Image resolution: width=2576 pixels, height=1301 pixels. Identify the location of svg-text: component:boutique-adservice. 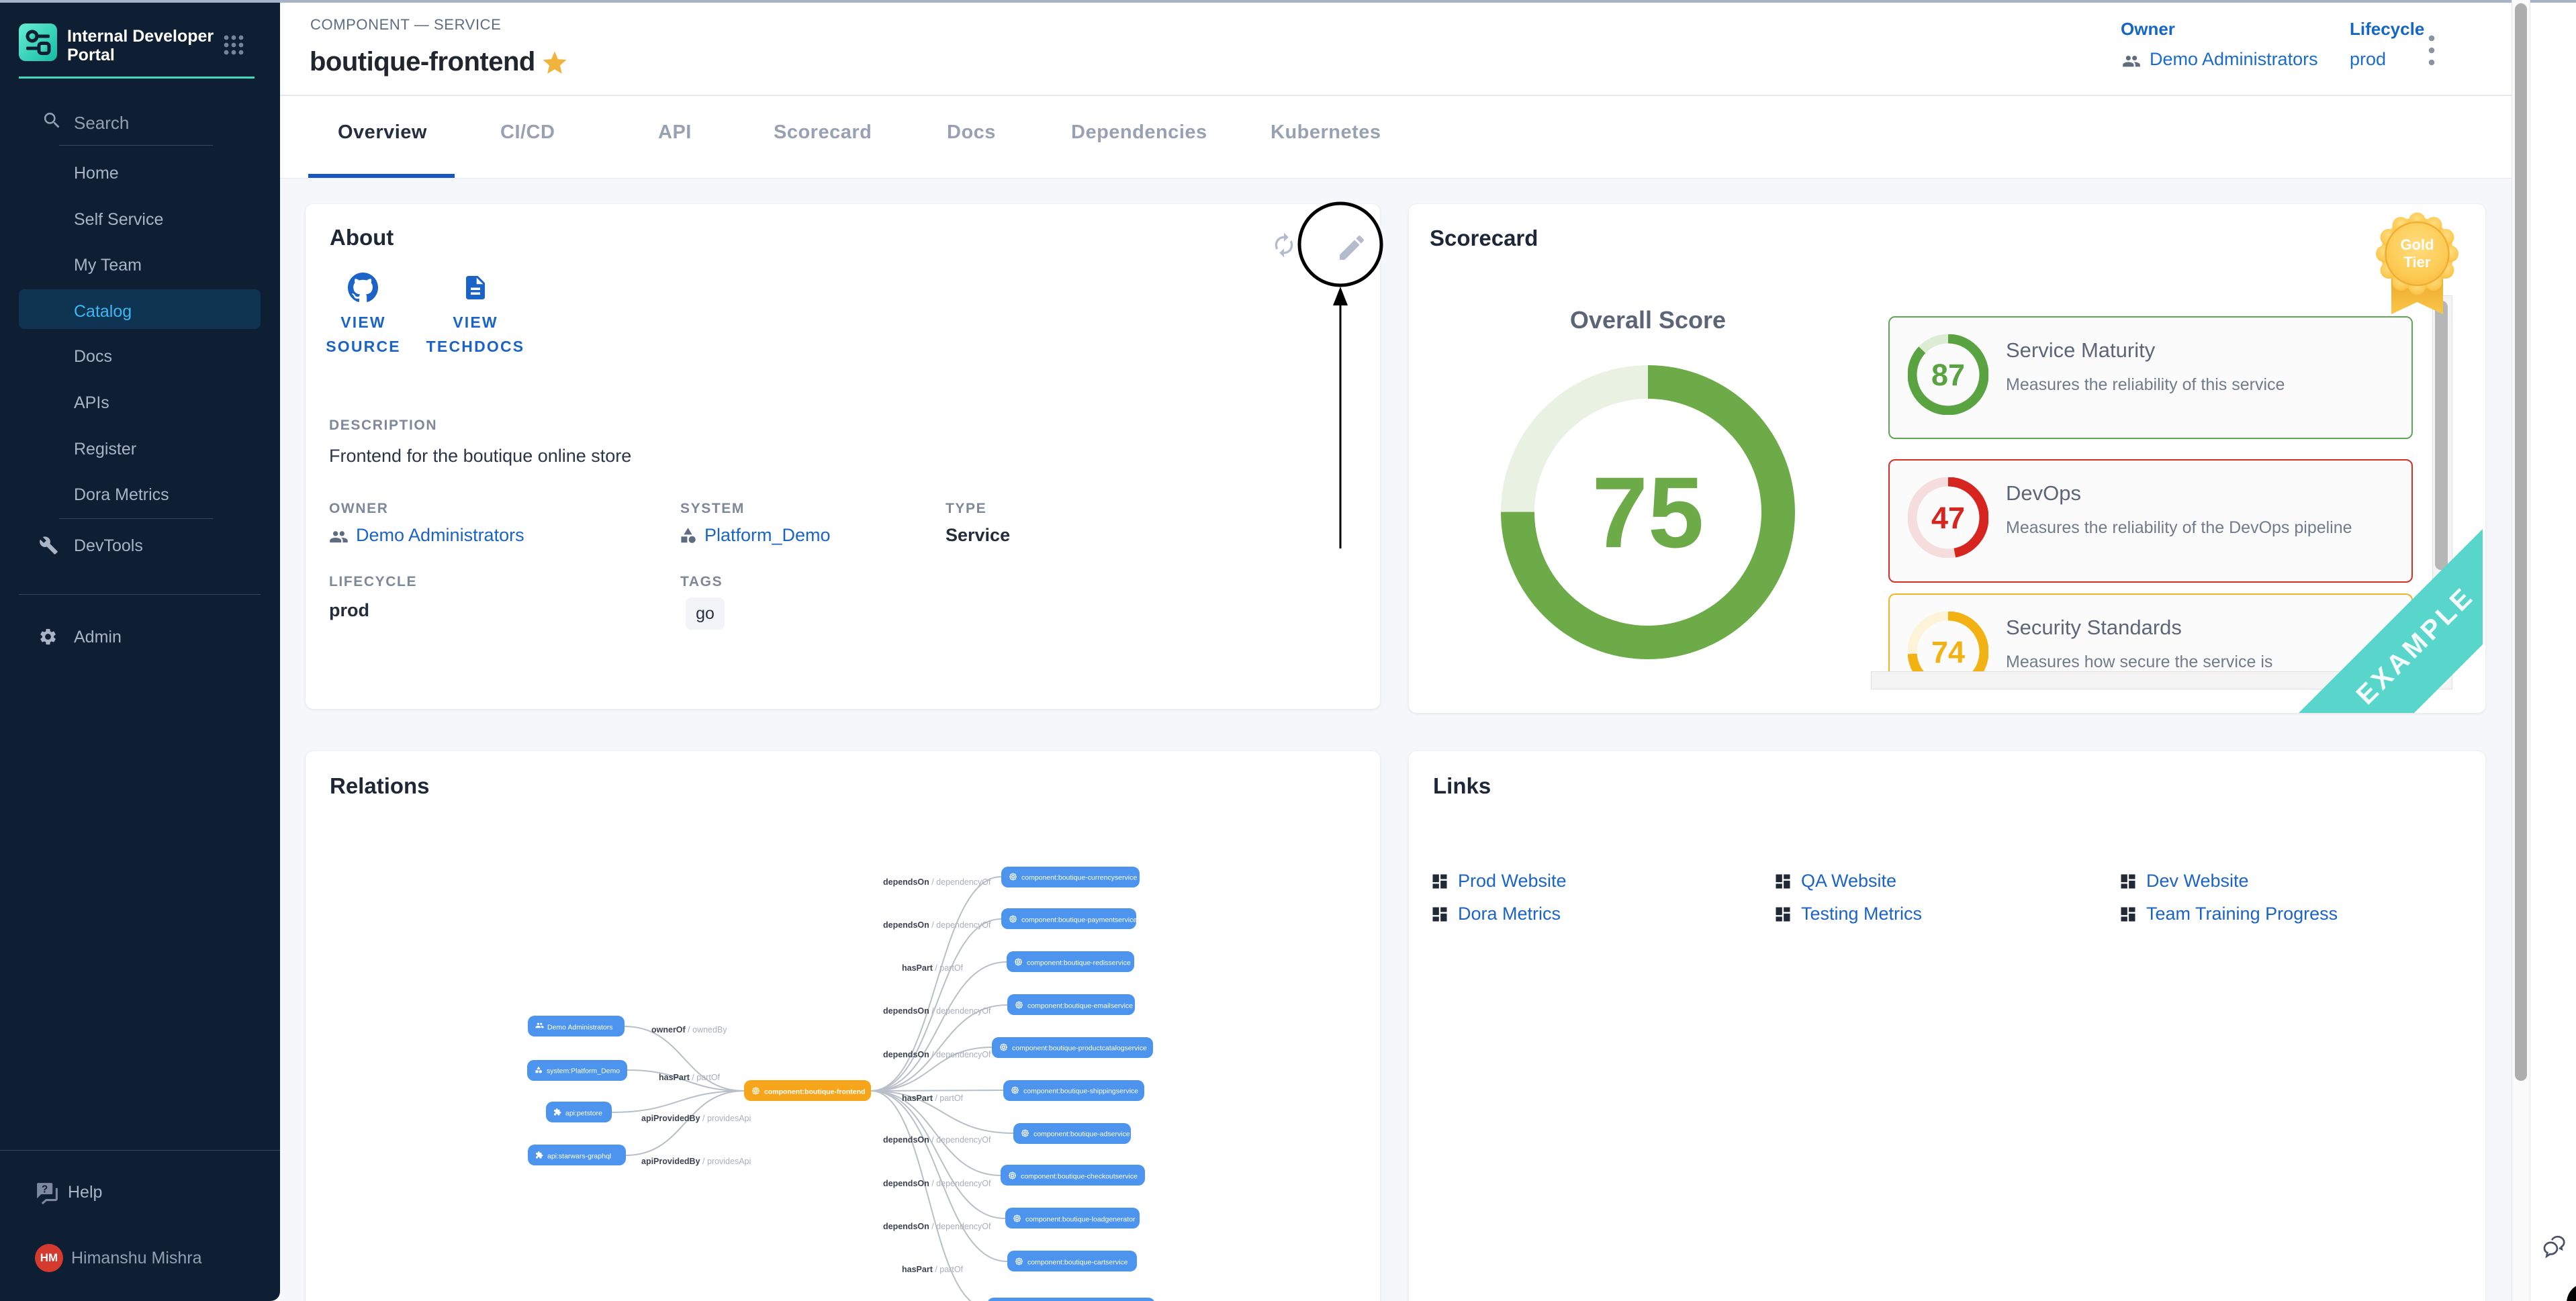
(1081, 1134).